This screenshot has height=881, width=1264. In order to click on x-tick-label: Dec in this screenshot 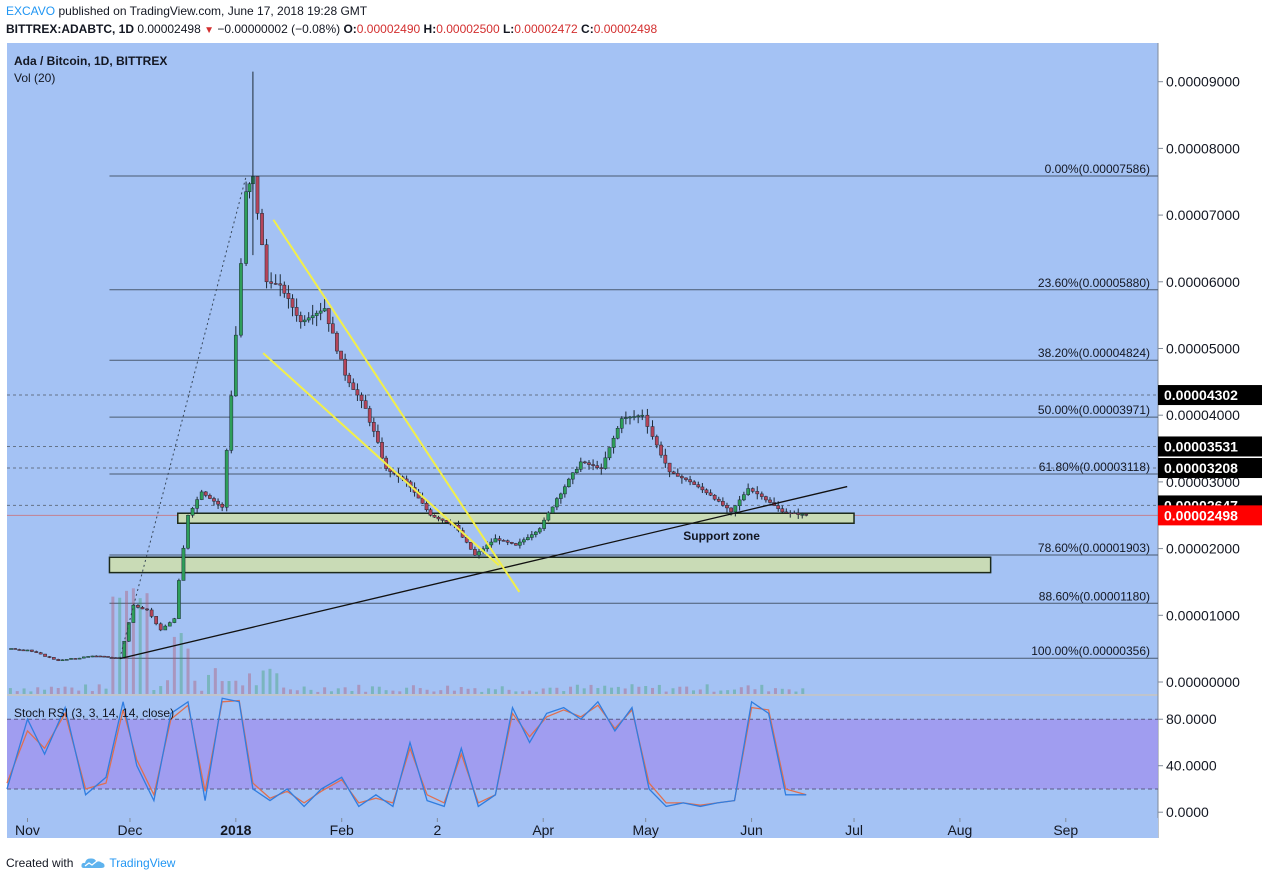, I will do `click(130, 830)`.